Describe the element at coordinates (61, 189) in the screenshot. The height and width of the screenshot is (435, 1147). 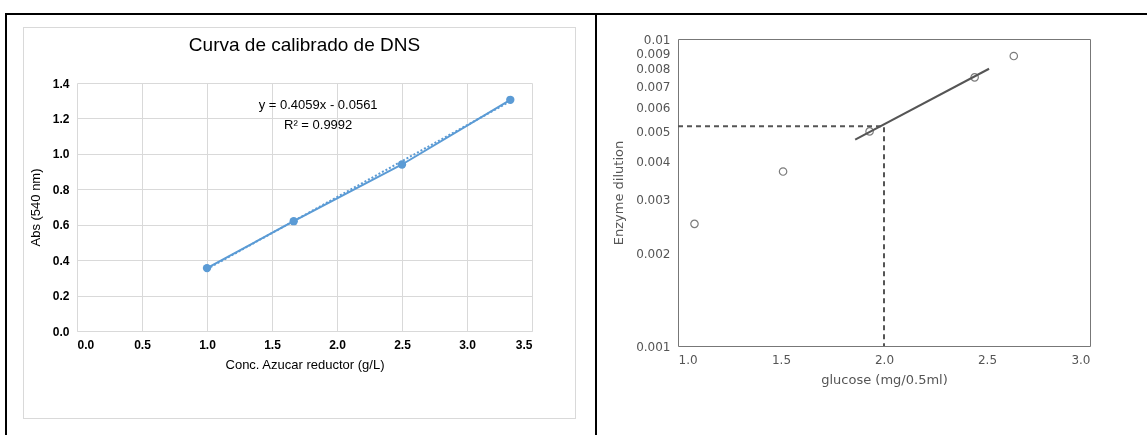
I see `y-tick-label: 0.8` at that location.